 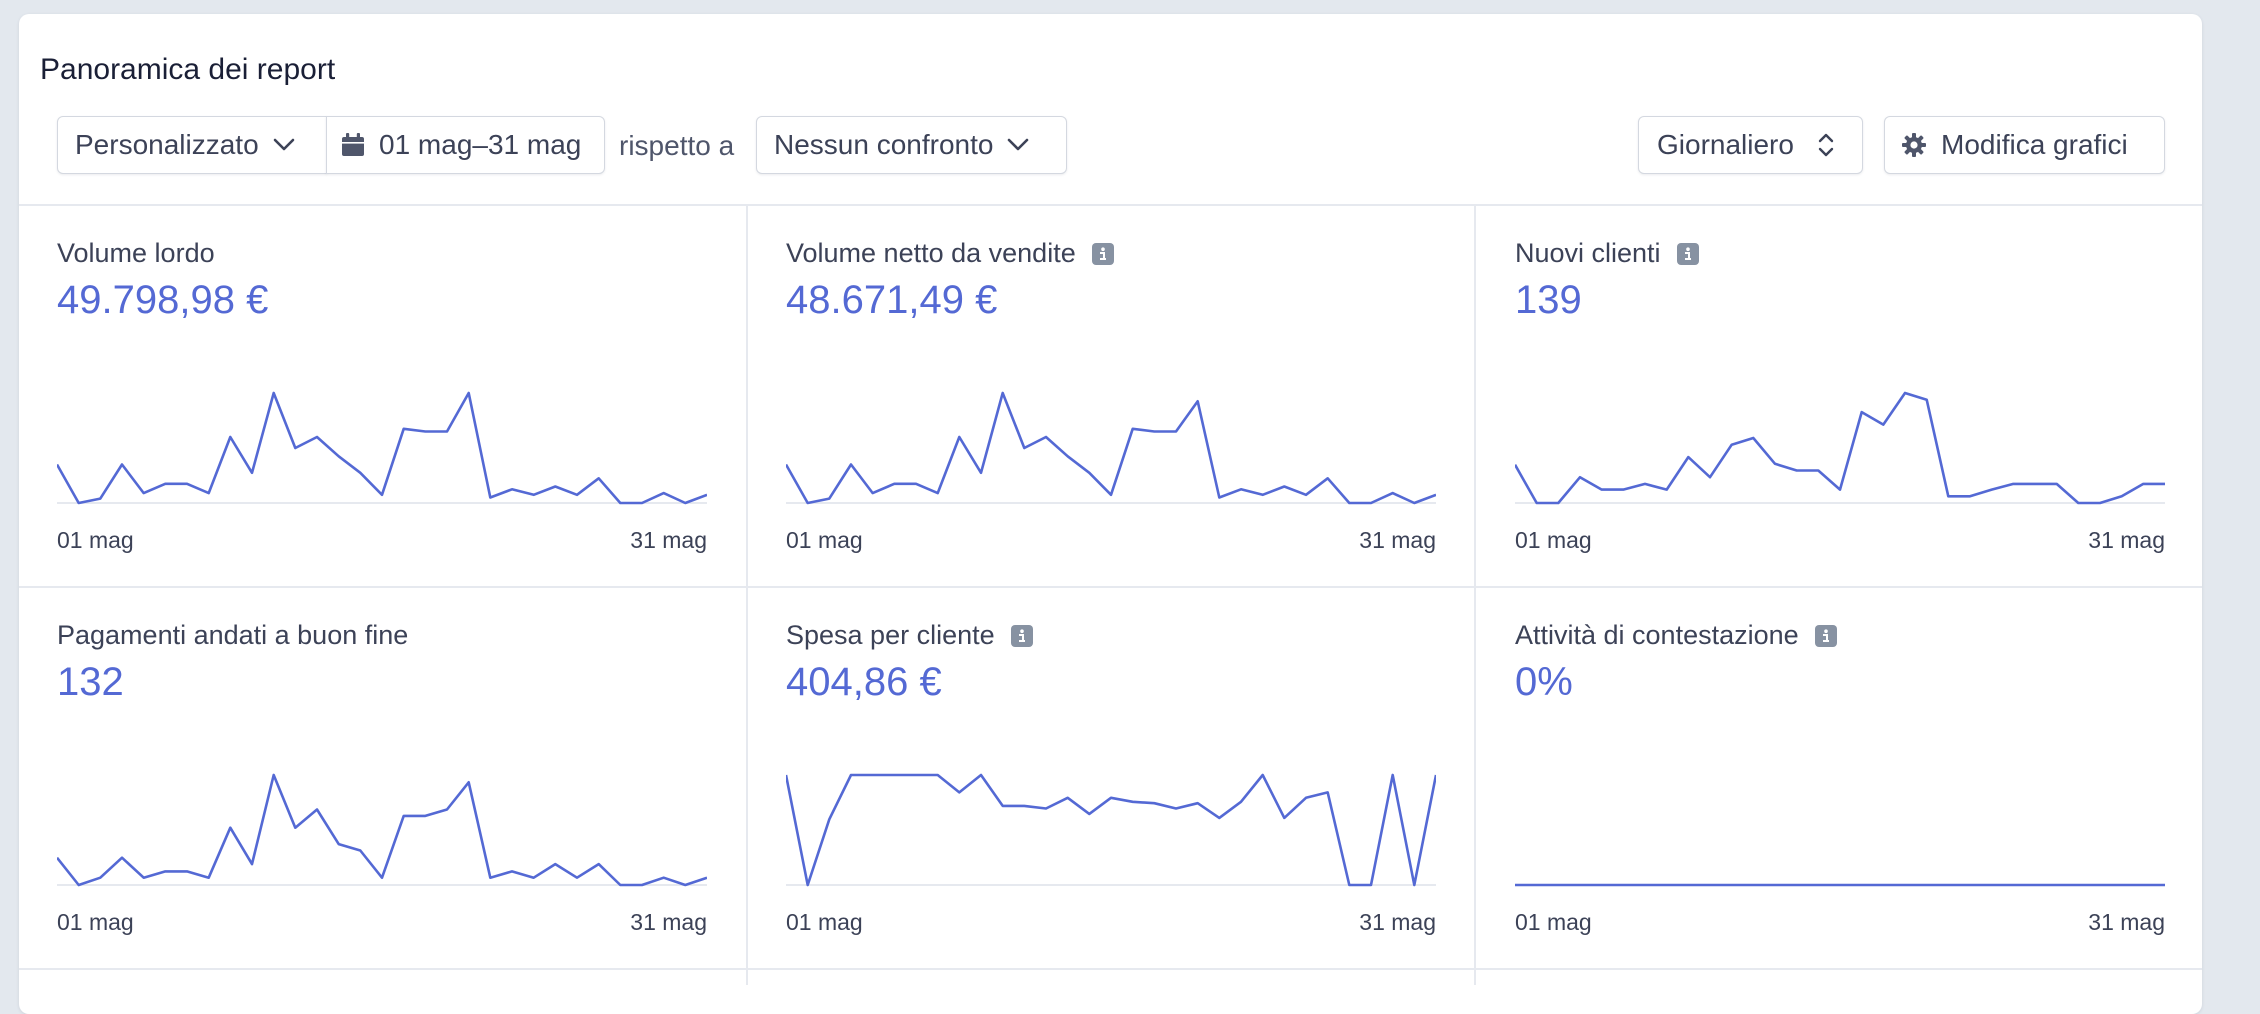 What do you see at coordinates (1111, 772) in the screenshot?
I see `metric-tile-spend-per-customer: Spesa per cliente 404,86 € 01 mag 31 mag` at bounding box center [1111, 772].